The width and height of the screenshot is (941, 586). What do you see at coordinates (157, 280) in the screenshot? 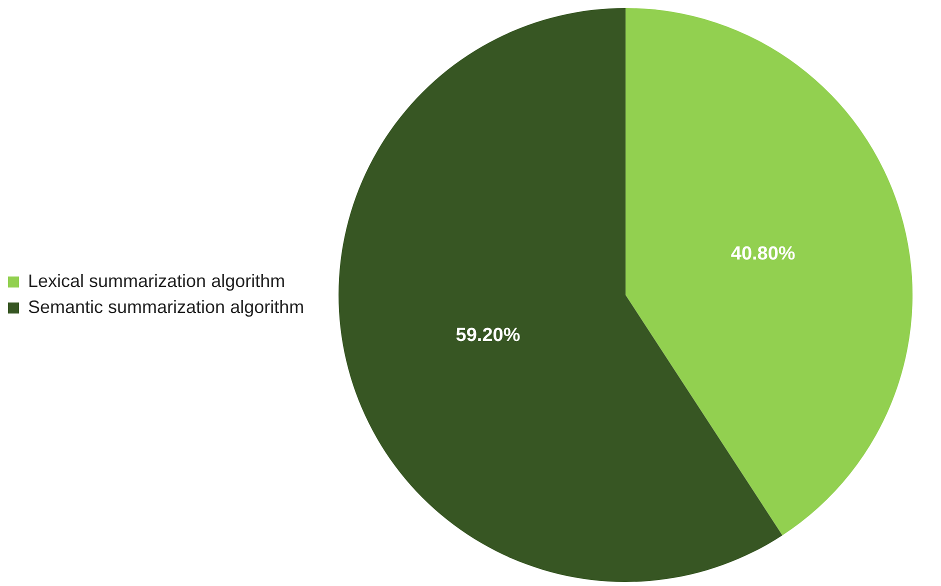
I see `legend-label: Lexical summarization algorithm` at bounding box center [157, 280].